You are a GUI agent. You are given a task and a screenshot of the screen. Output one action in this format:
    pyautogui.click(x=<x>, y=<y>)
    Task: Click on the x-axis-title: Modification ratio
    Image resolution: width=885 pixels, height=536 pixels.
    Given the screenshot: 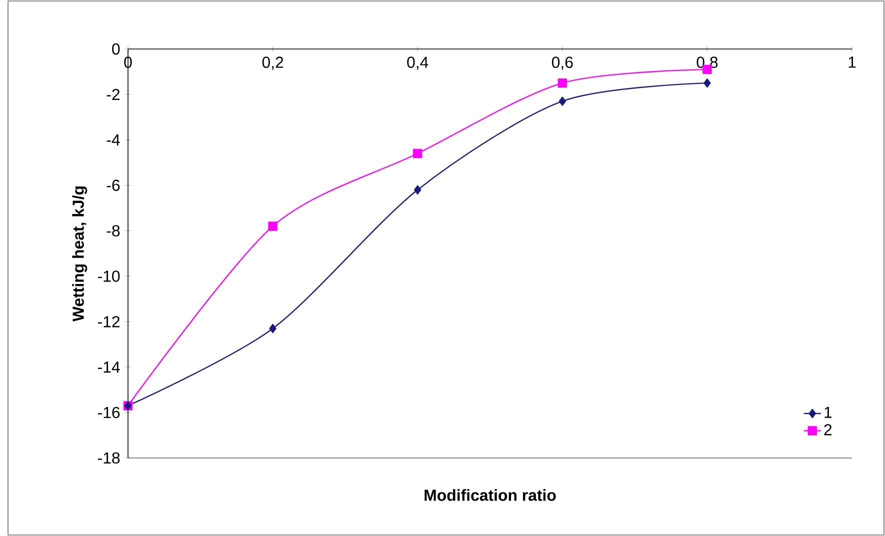 What is the action you would take?
    pyautogui.click(x=490, y=495)
    